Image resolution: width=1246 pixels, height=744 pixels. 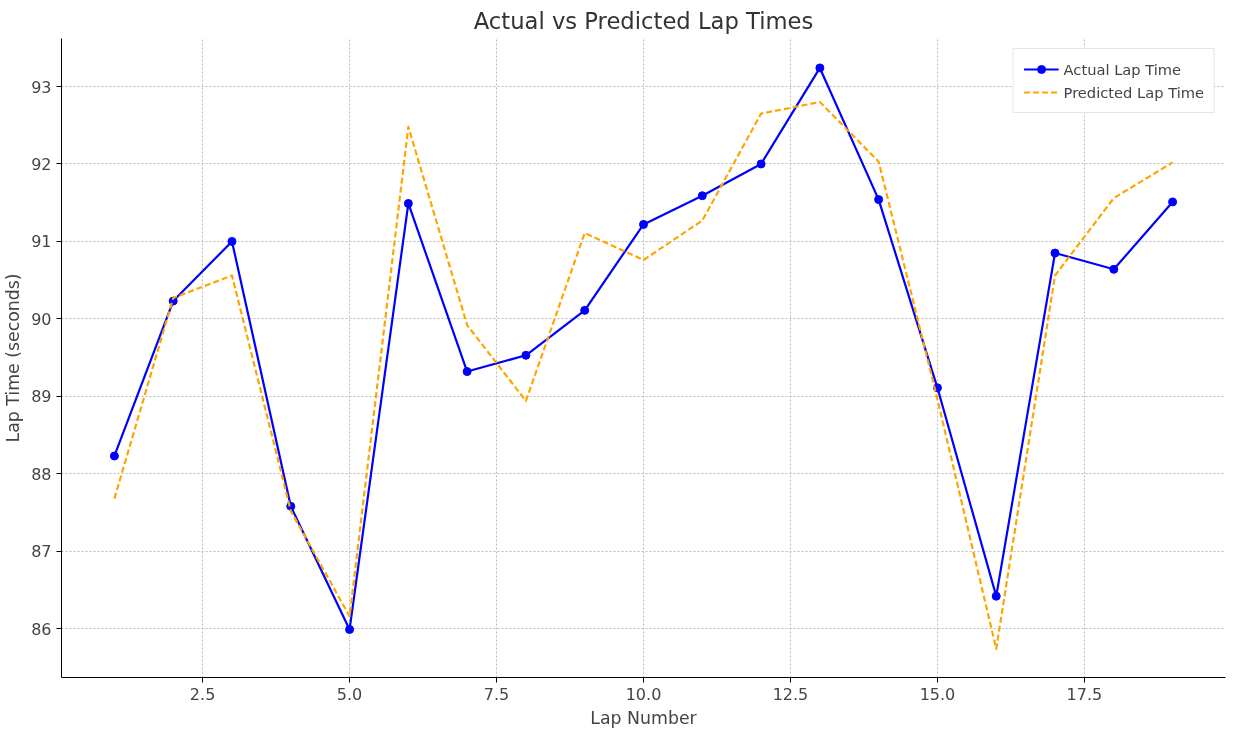 I want to click on y-tick-label: 90, so click(x=41, y=319).